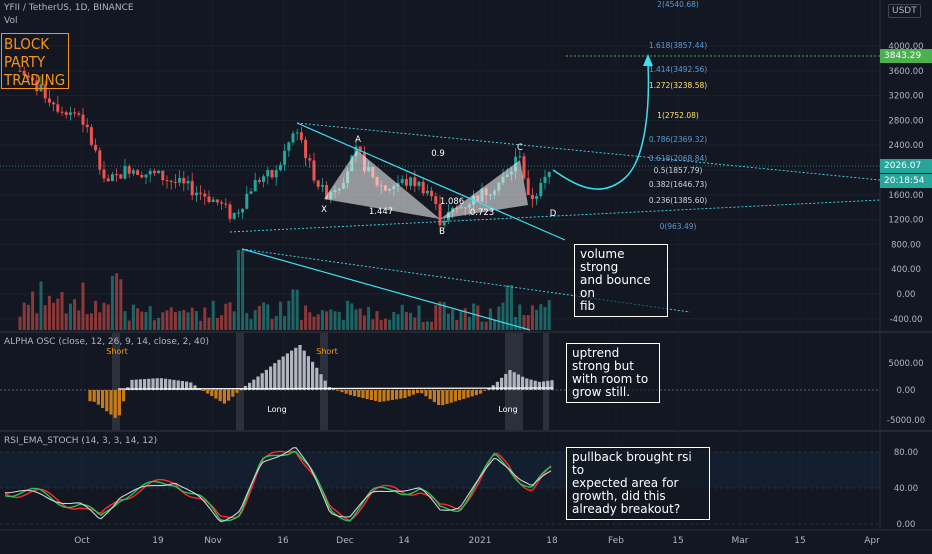  Describe the element at coordinates (872, 541) in the screenshot. I see `time-tick-label: Apr` at that location.